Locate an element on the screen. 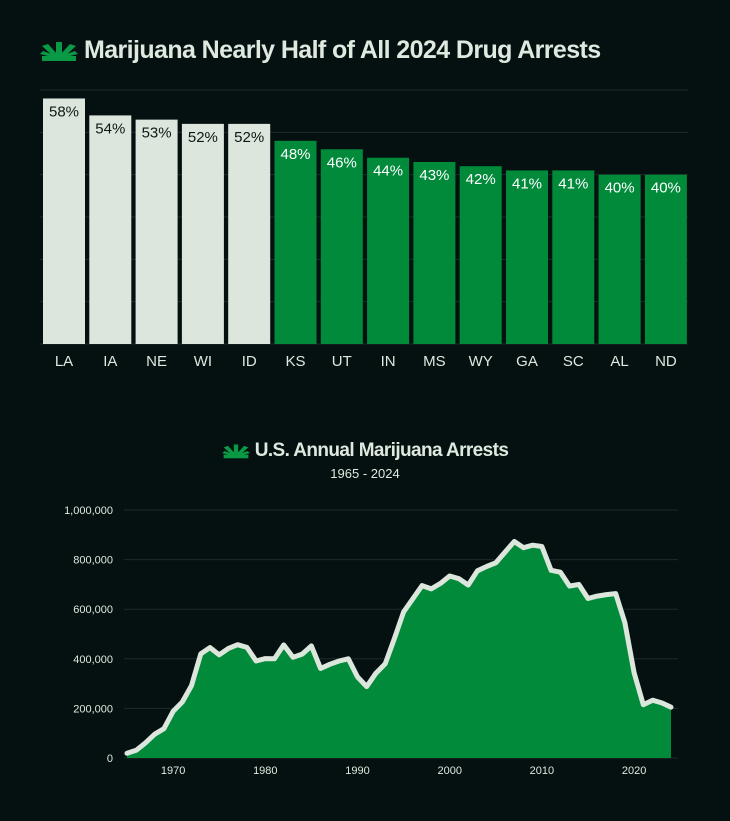 This screenshot has width=730, height=821. x-tick-label: 1980 is located at coordinates (265, 771).